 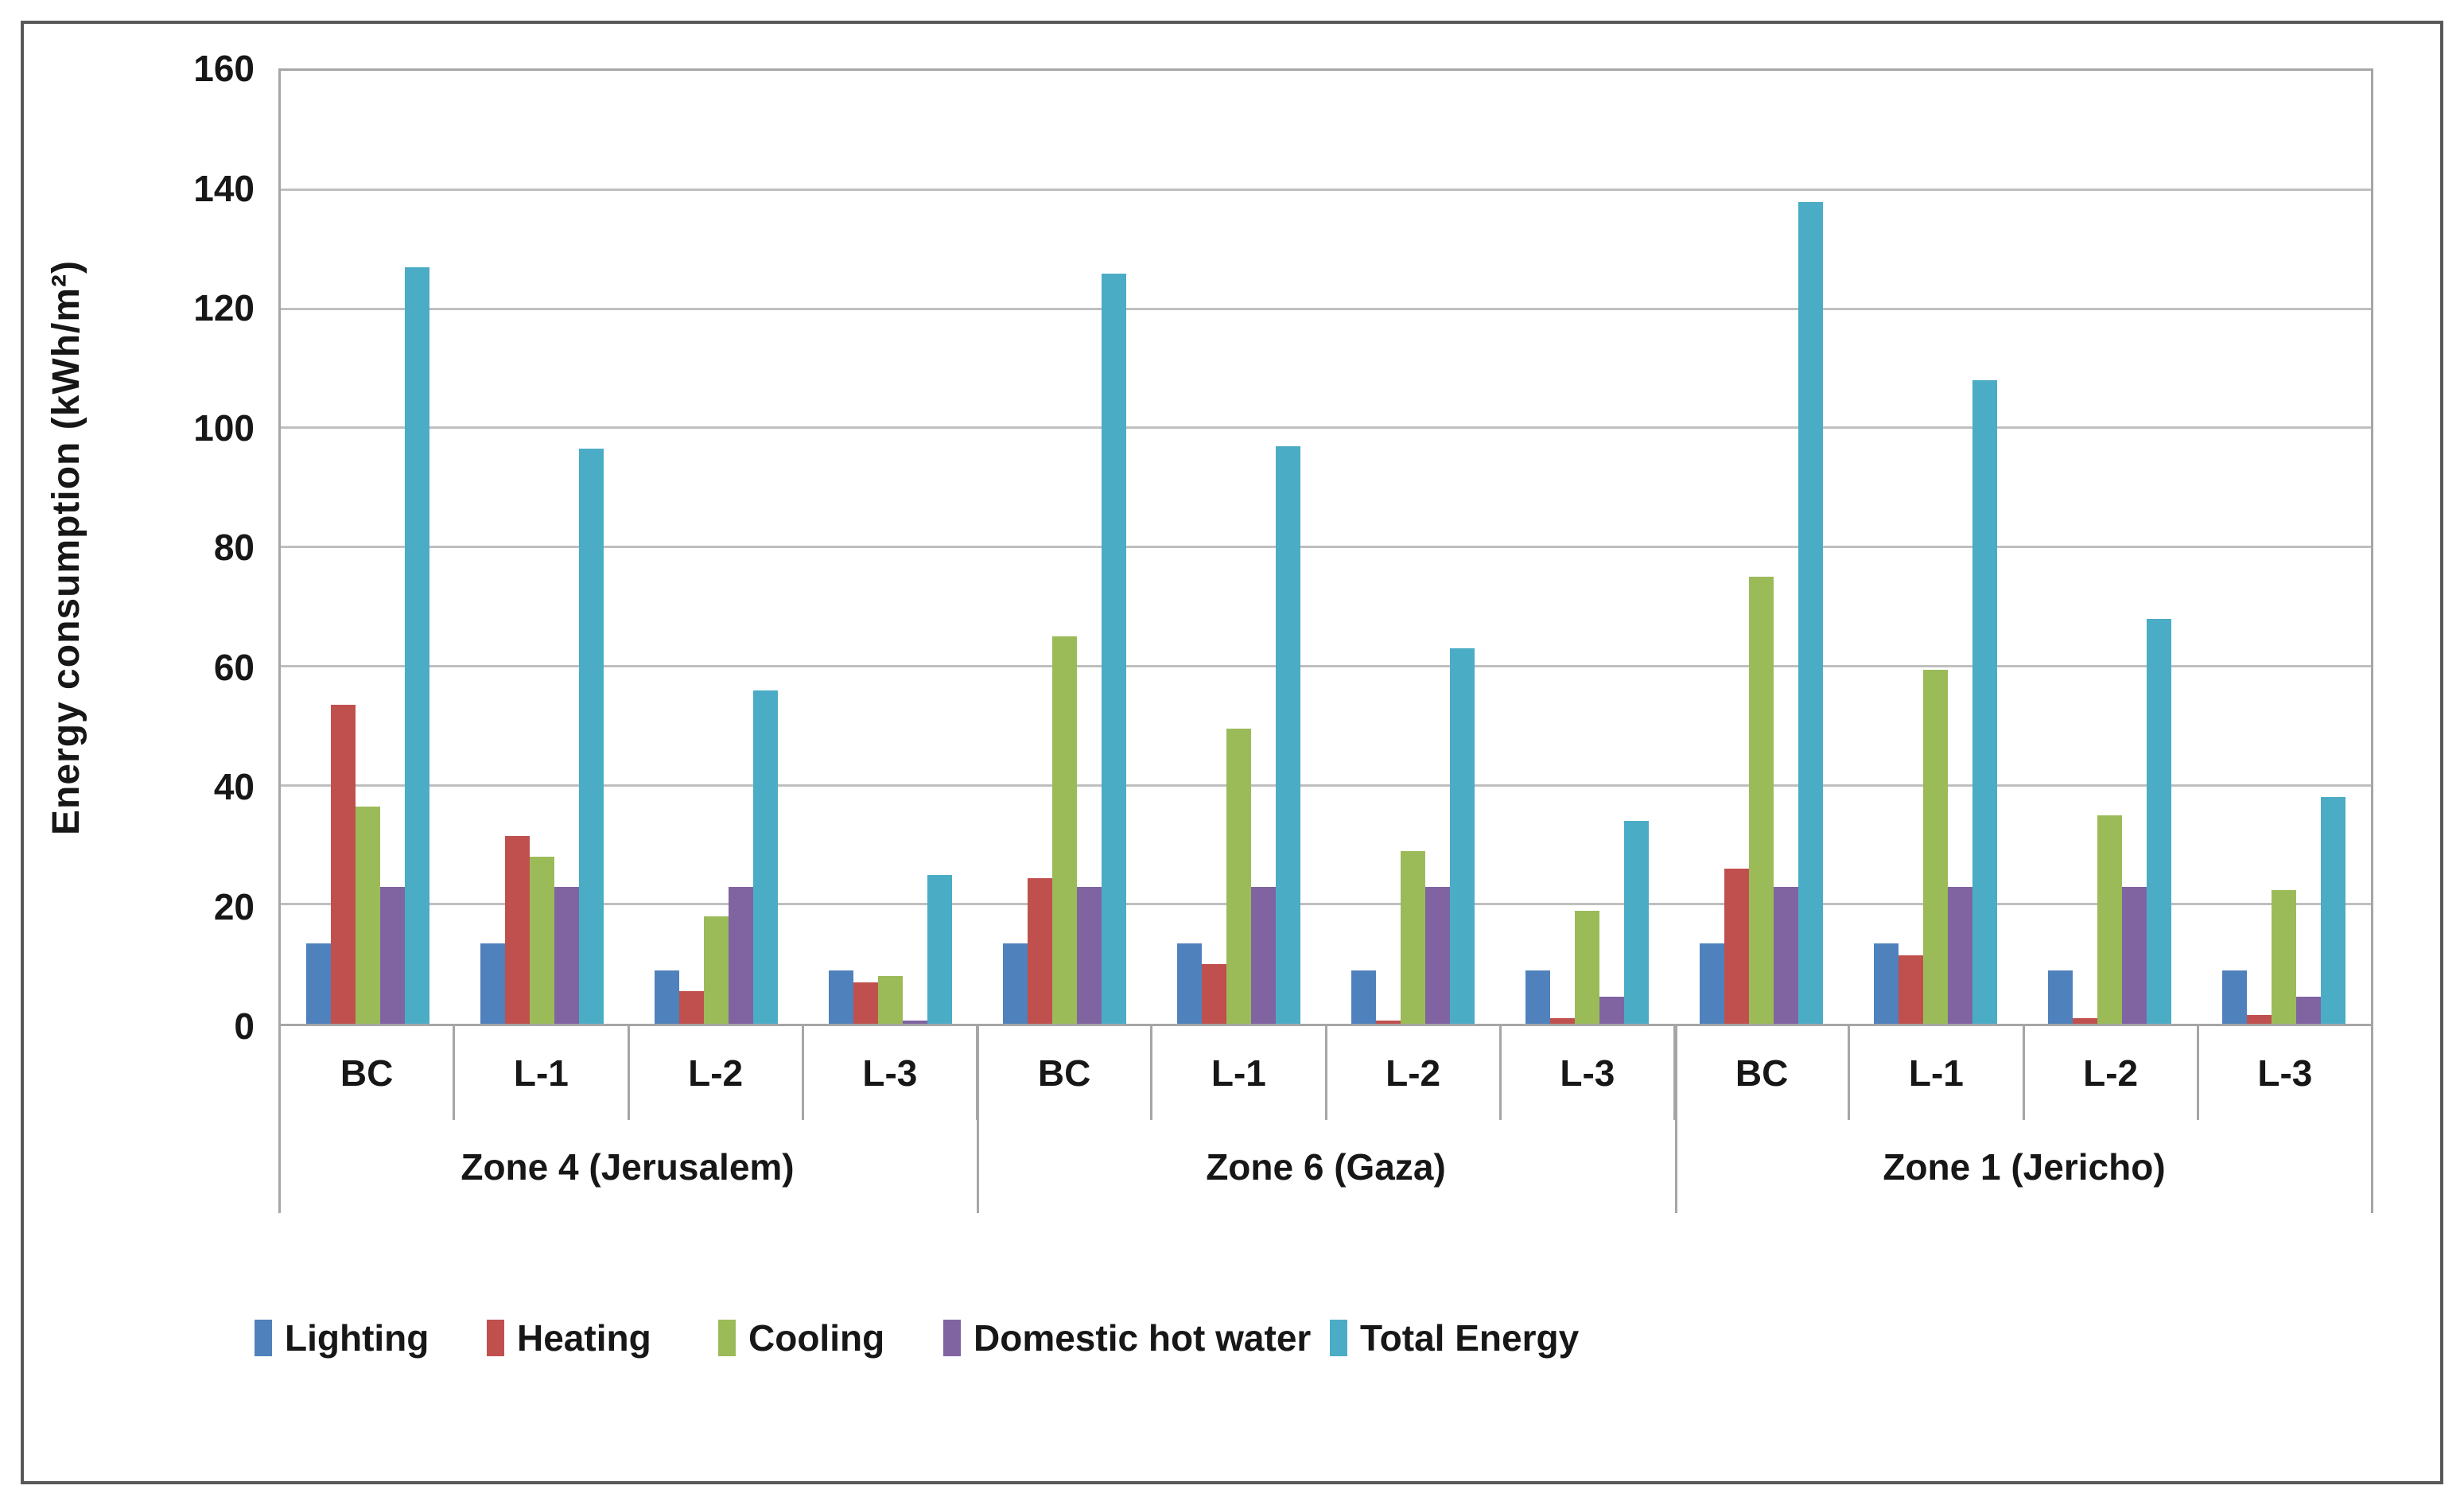 What do you see at coordinates (244, 1026) in the screenshot?
I see `y-tick-0: 0` at bounding box center [244, 1026].